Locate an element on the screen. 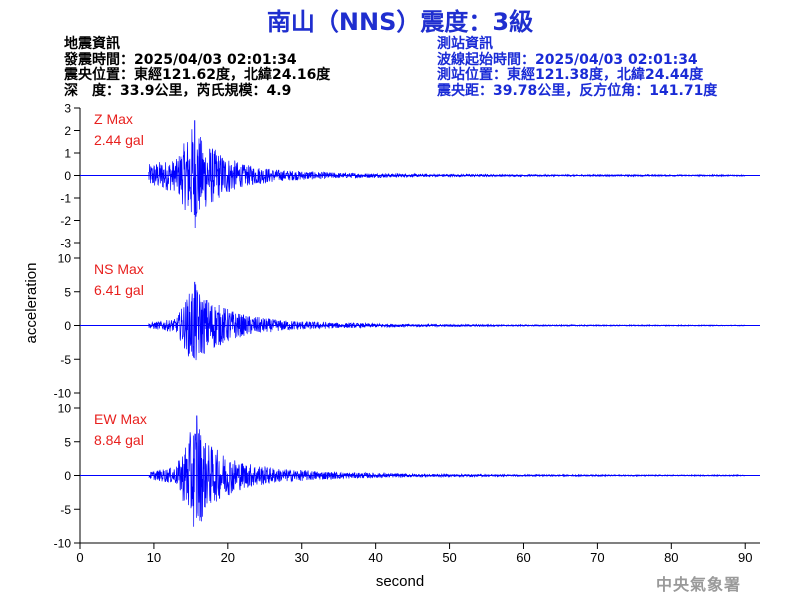 This screenshot has width=800, height=600. earthquake-info-heading: 地震資訊 is located at coordinates (92, 44).